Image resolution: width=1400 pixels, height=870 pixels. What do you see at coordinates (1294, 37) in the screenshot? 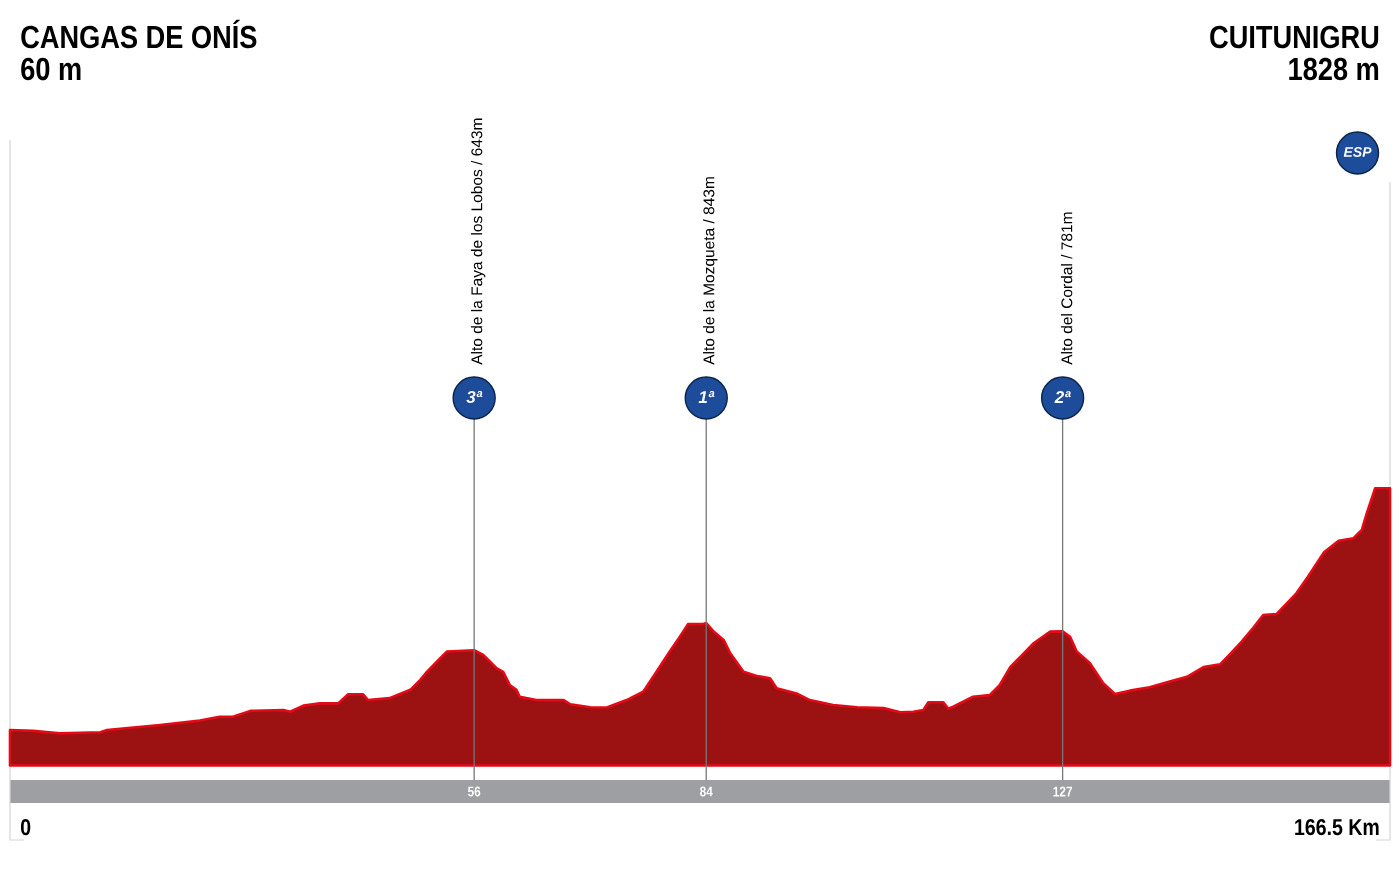
I see `text: CUITUNIGRU` at bounding box center [1294, 37].